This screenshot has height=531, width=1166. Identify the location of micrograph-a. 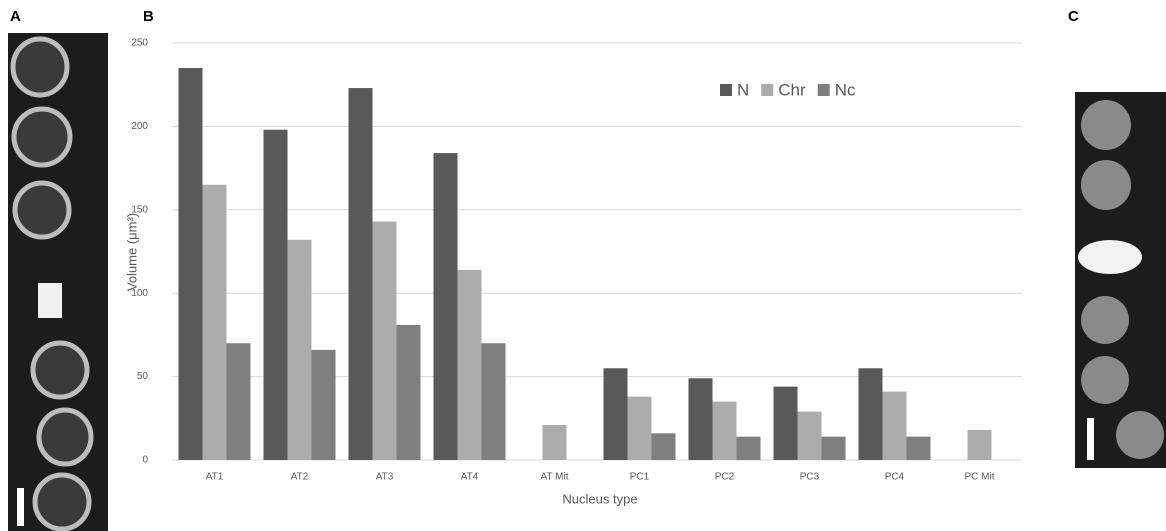
(58, 282).